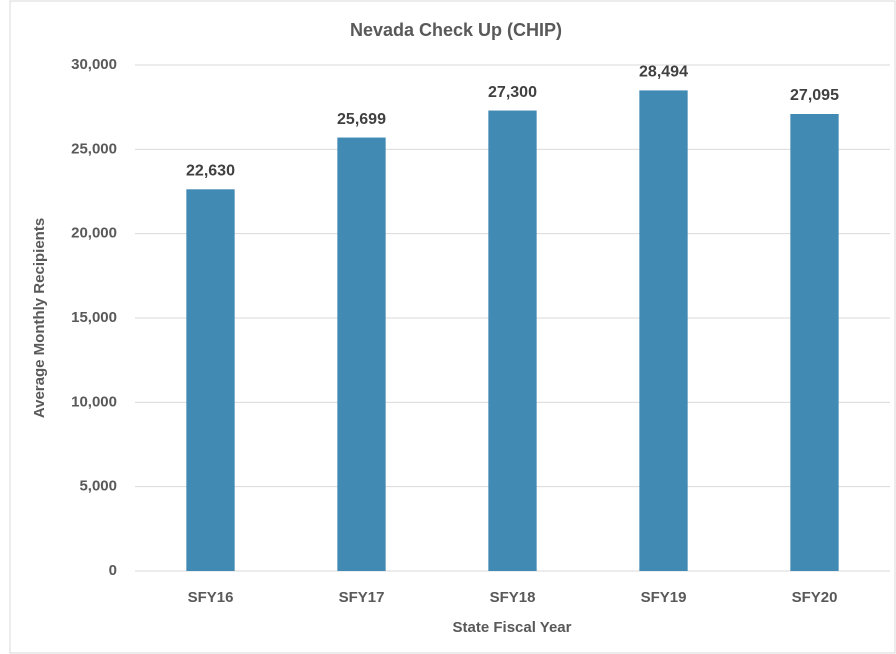 The height and width of the screenshot is (654, 896). Describe the element at coordinates (815, 597) in the screenshot. I see `x-tick-label: SFY20` at that location.